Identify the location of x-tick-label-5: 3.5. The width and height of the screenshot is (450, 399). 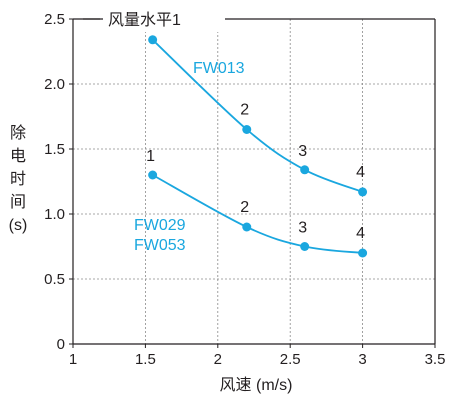
(435, 359).